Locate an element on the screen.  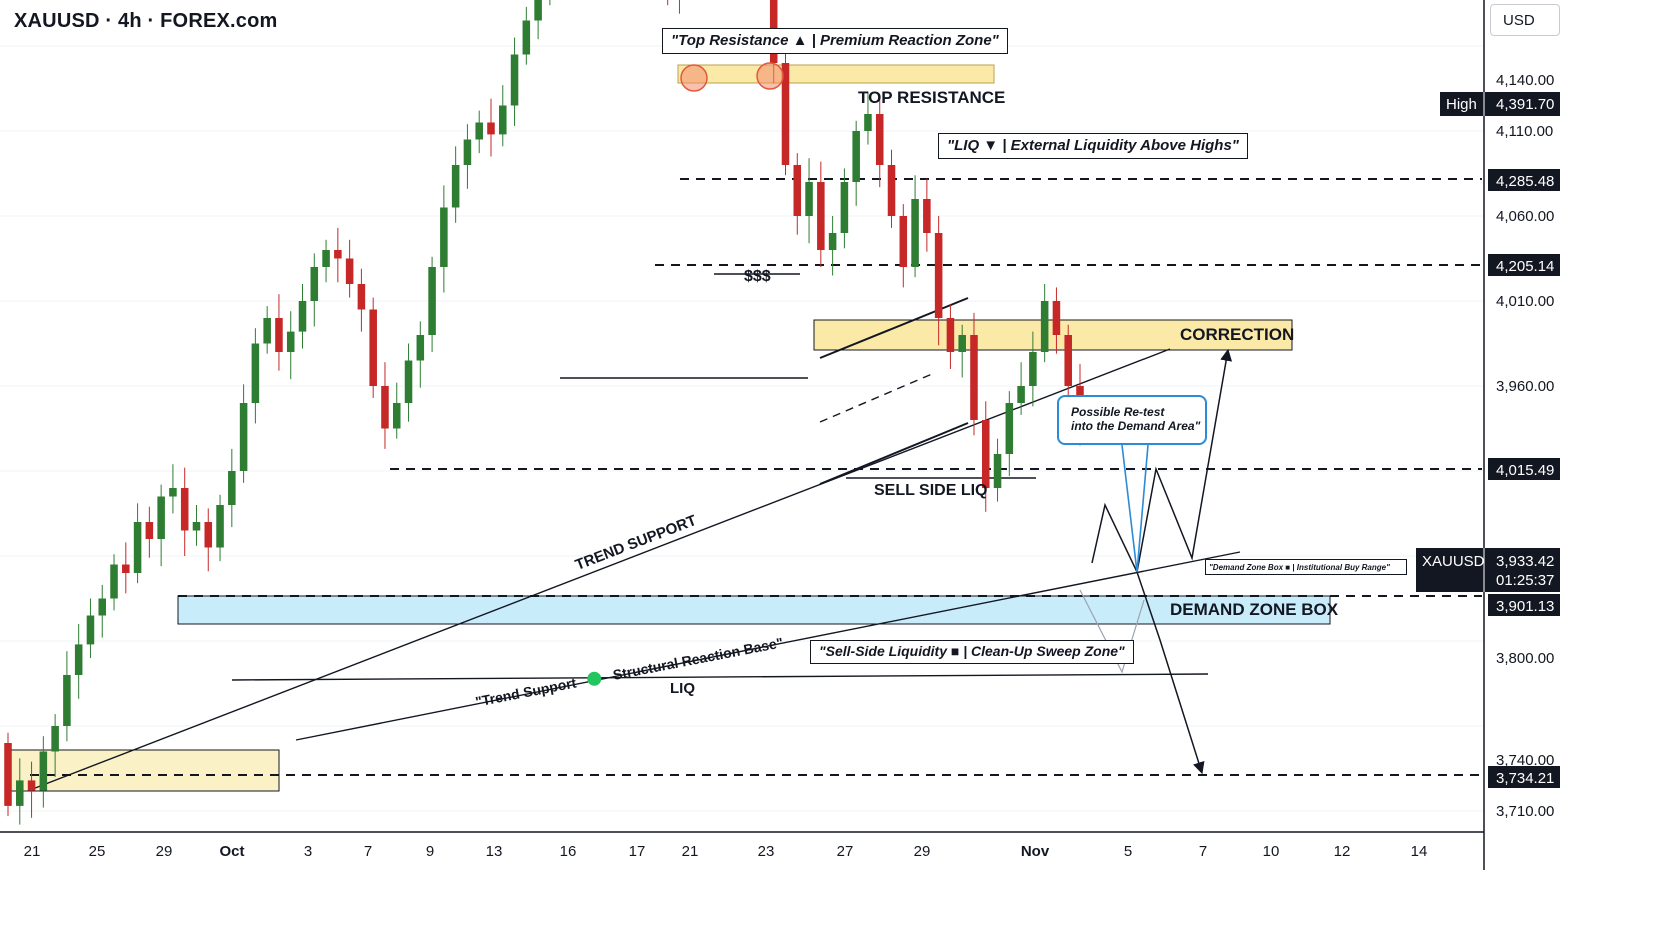
top-circle-right is located at coordinates (770, 76).